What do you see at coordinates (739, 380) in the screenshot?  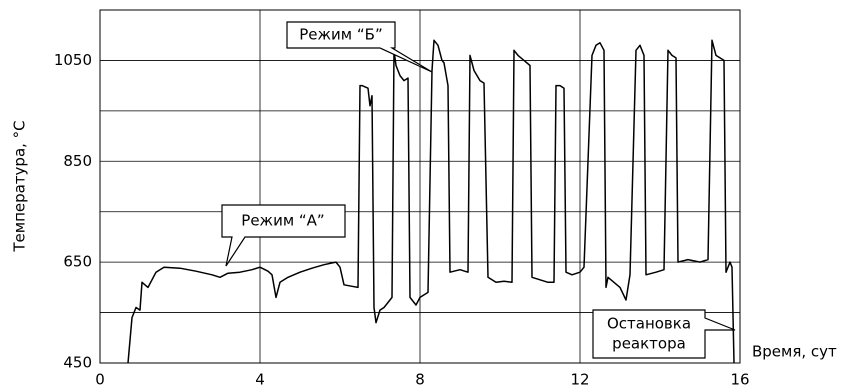 I see `x-tick-label: 16` at bounding box center [739, 380].